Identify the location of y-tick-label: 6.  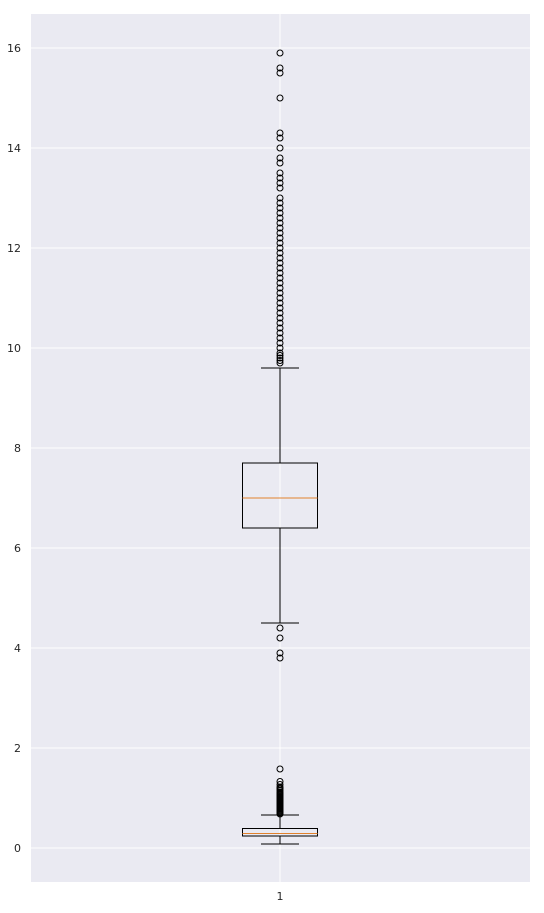
(17, 548).